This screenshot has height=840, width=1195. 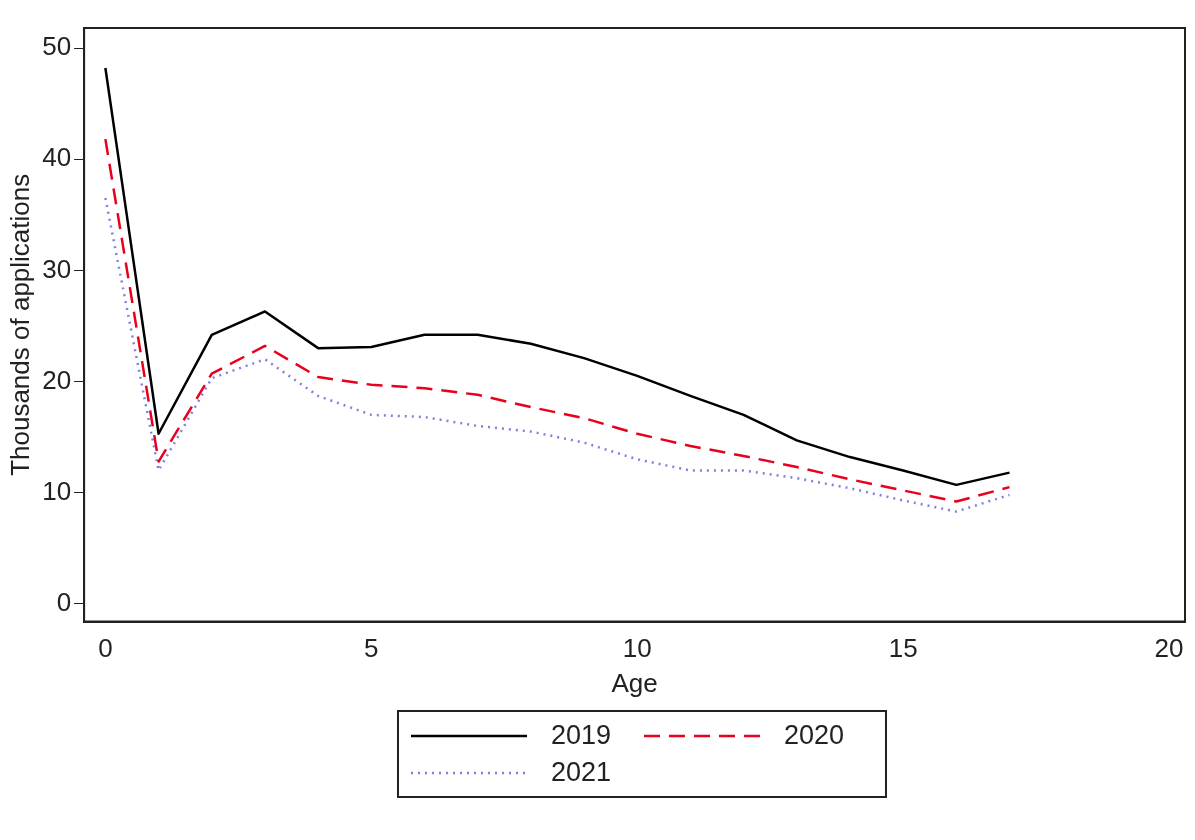 What do you see at coordinates (634, 682) in the screenshot?
I see `x-axis-title: Age` at bounding box center [634, 682].